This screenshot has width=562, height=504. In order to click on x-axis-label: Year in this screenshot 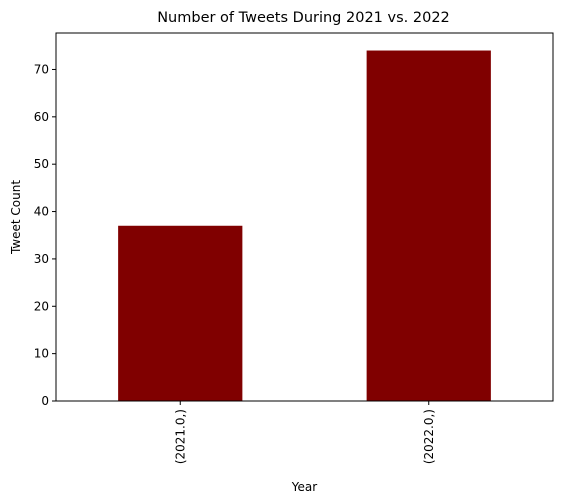, I will do `click(304, 487)`.